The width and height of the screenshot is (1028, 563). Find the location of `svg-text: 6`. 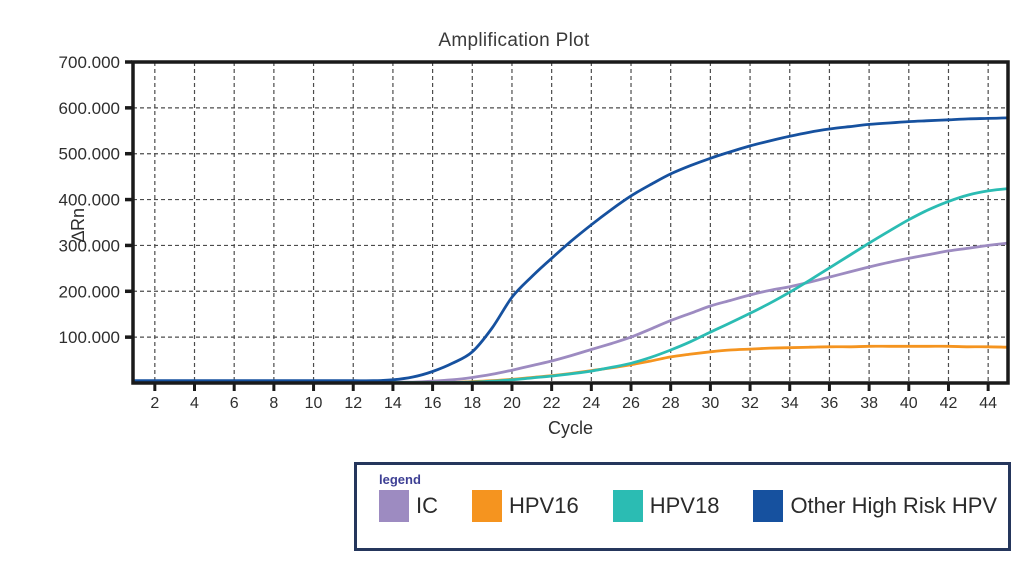

svg-text: 6 is located at coordinates (234, 403).